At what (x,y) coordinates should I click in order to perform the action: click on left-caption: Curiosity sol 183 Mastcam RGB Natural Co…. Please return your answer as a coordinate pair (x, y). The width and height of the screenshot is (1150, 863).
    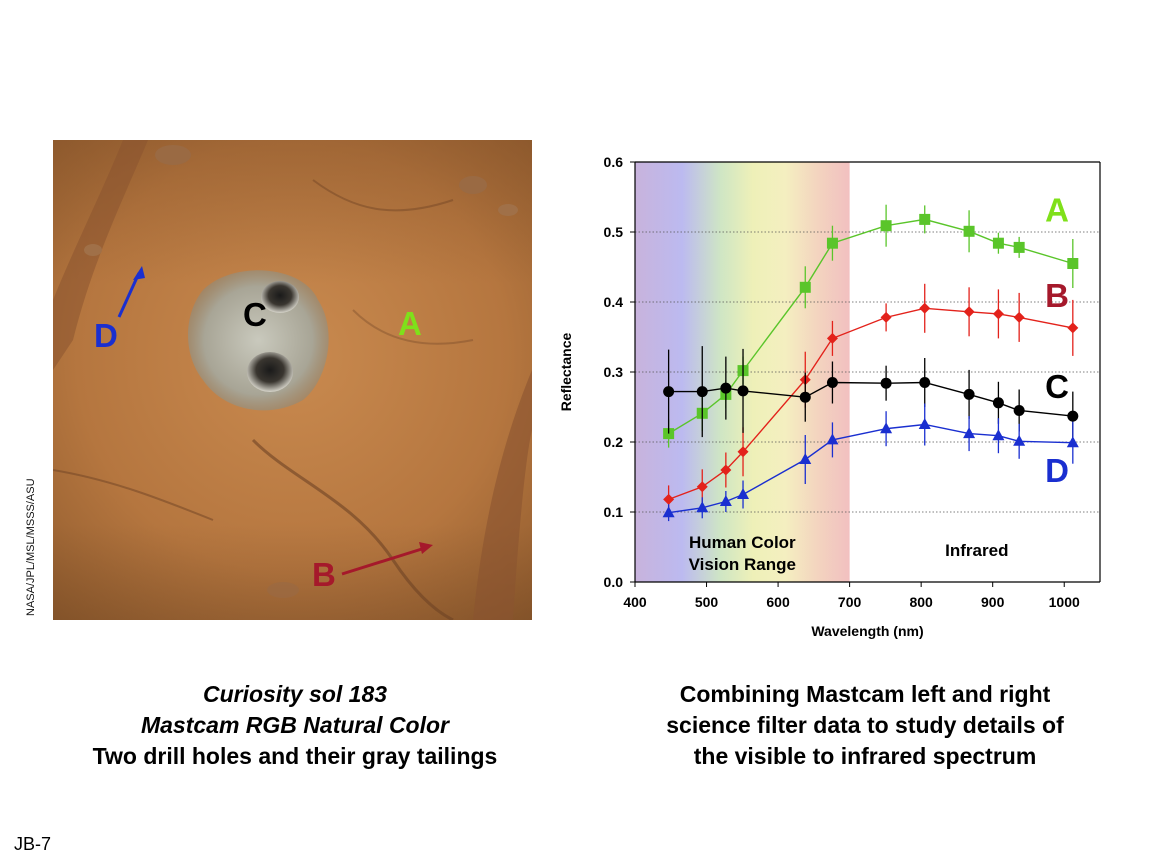
    Looking at the image, I should click on (295, 725).